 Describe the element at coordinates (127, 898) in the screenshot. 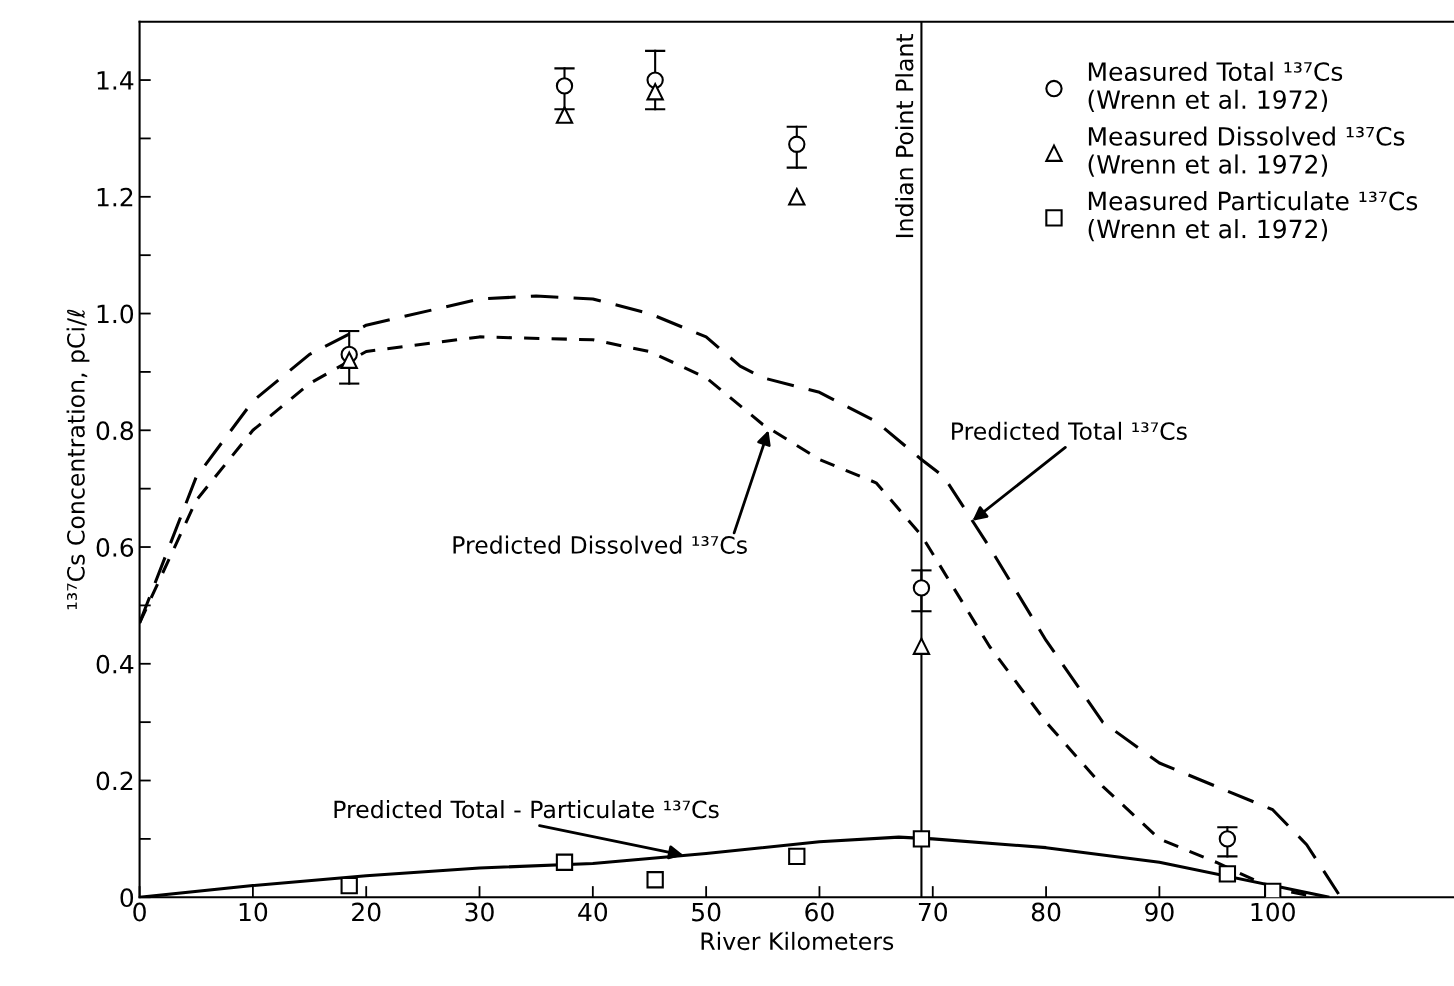

I see `y-tick-label: 0` at that location.